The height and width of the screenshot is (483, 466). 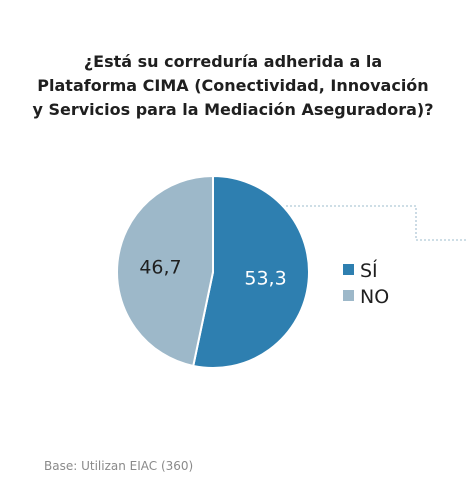 What do you see at coordinates (374, 223) in the screenshot?
I see `connector-line` at bounding box center [374, 223].